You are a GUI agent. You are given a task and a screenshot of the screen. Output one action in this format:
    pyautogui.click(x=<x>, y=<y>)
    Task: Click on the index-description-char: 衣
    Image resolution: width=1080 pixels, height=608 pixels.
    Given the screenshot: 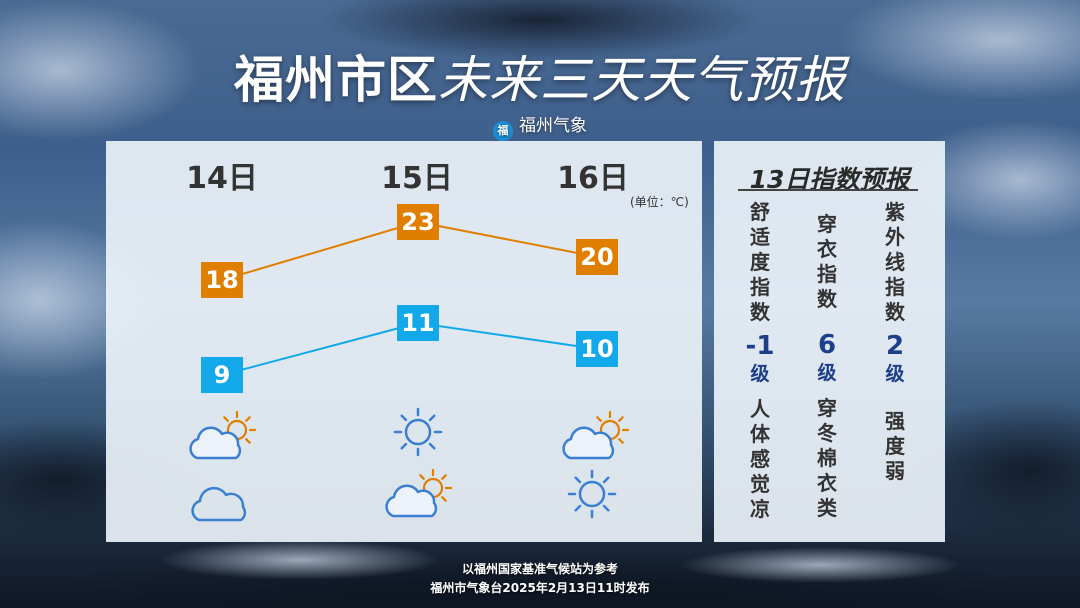 What is the action you would take?
    pyautogui.click(x=827, y=483)
    